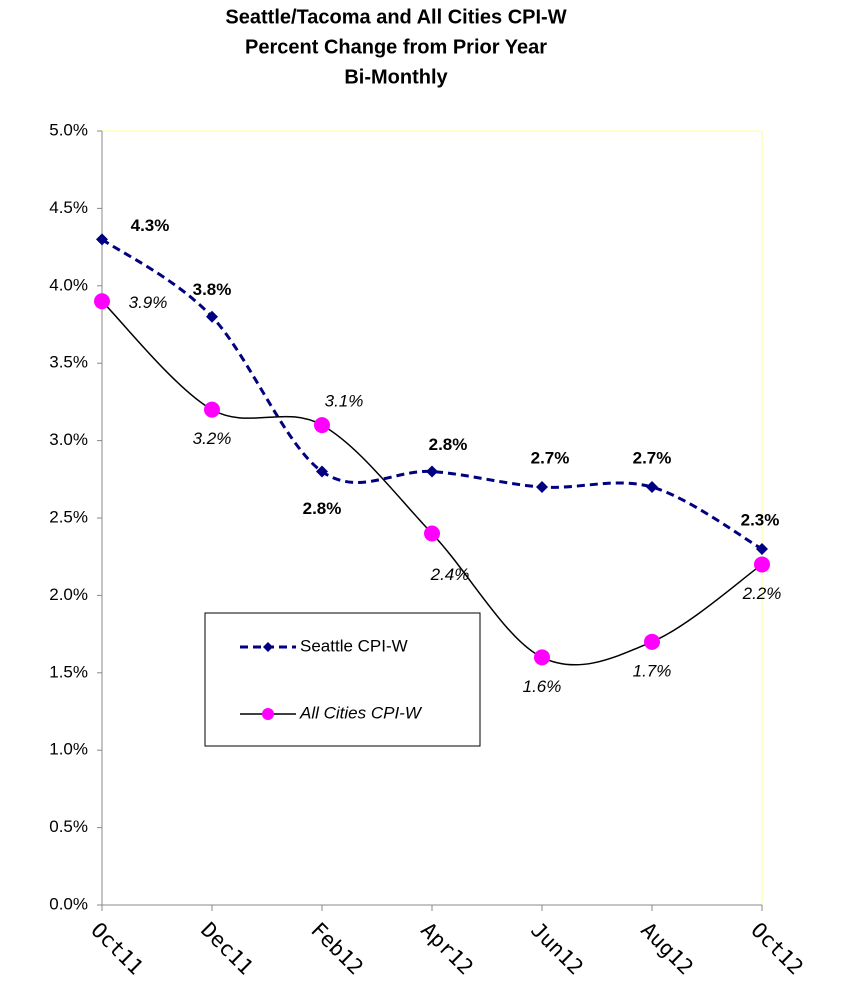  Describe the element at coordinates (344, 401) in the screenshot. I see `data-label: 3.1%` at that location.